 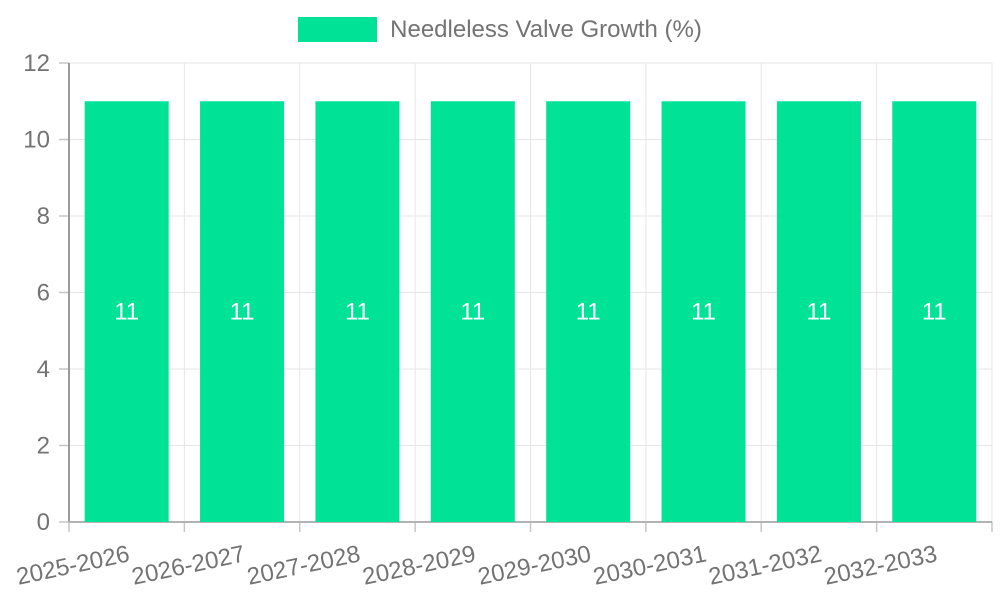 I want to click on x-axis-tick-label: 2025-2026, so click(x=73, y=565).